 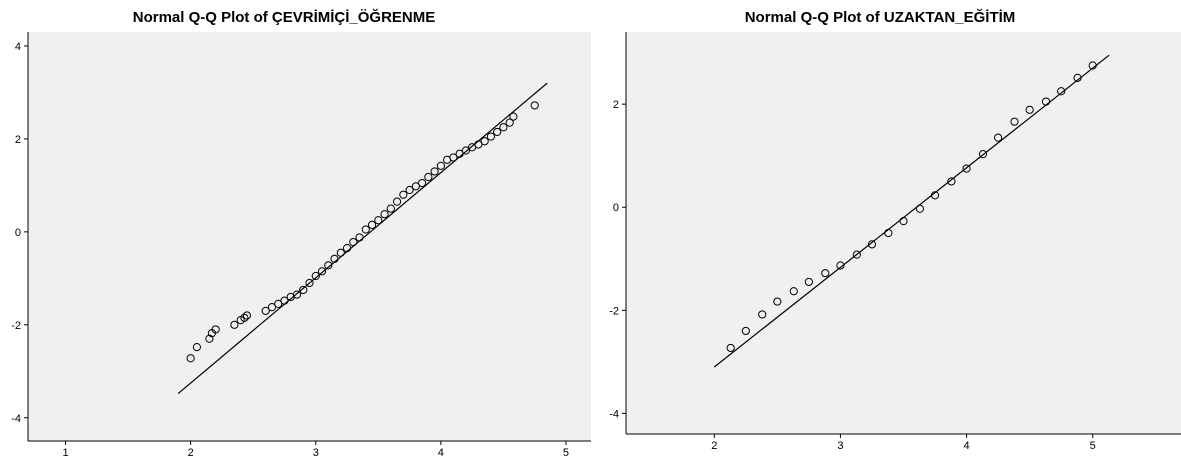 I want to click on chart-1-y-tick-label: 0, so click(x=18, y=233).